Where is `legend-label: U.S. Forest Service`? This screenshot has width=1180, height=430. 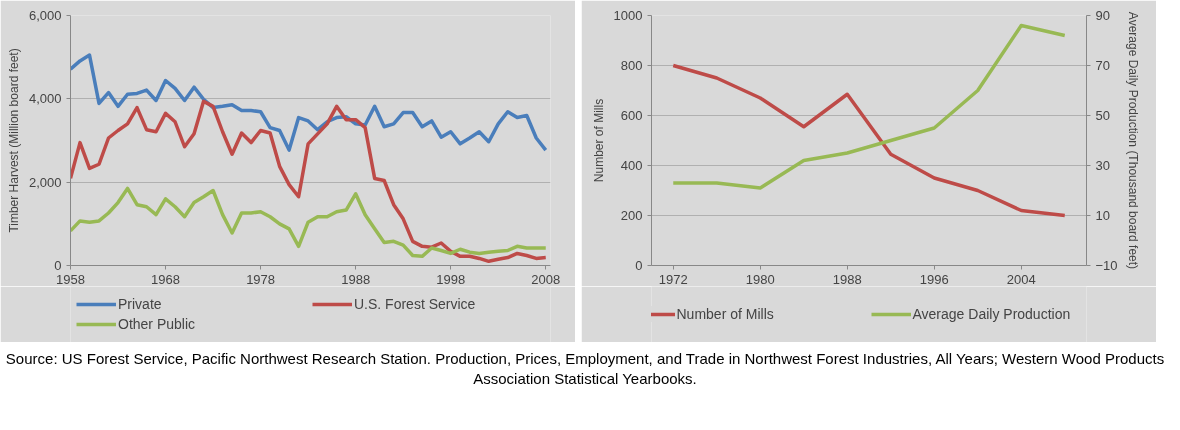
legend-label: U.S. Forest Service is located at coordinates (415, 304).